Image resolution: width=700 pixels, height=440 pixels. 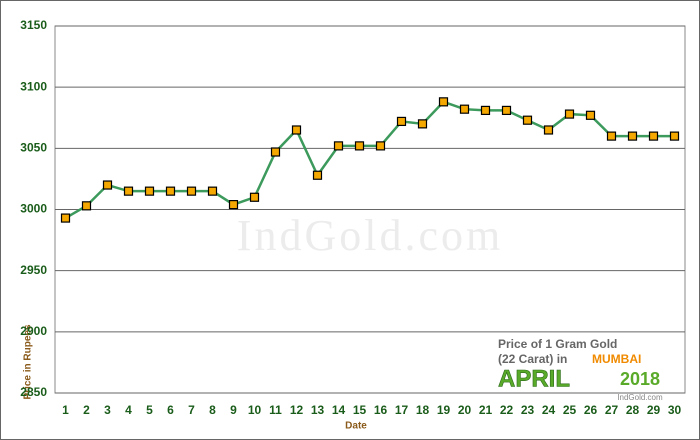 What do you see at coordinates (640, 397) in the screenshot?
I see `annotation-source: IndGold.com` at bounding box center [640, 397].